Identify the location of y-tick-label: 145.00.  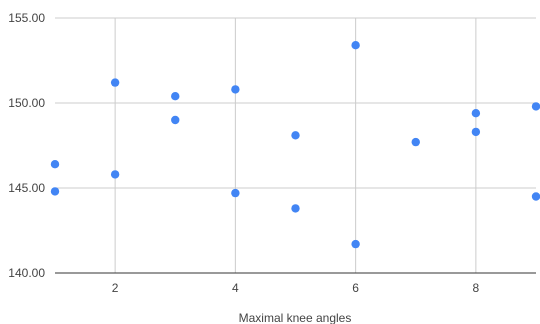
(26, 188).